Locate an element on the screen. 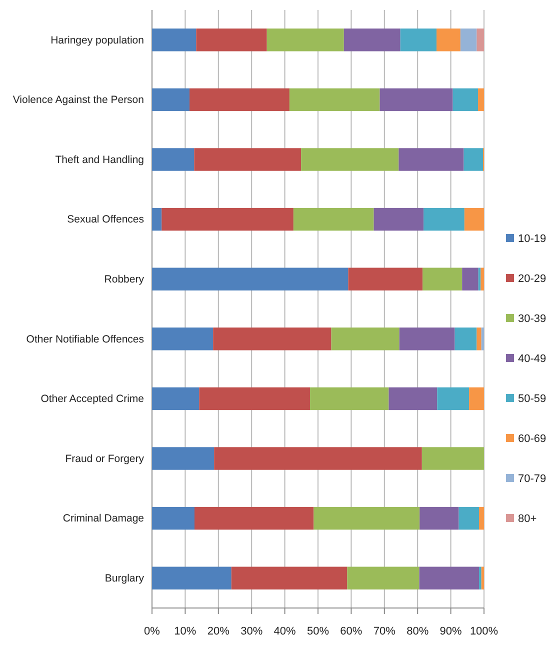  x-tick-label: 30% is located at coordinates (251, 632).